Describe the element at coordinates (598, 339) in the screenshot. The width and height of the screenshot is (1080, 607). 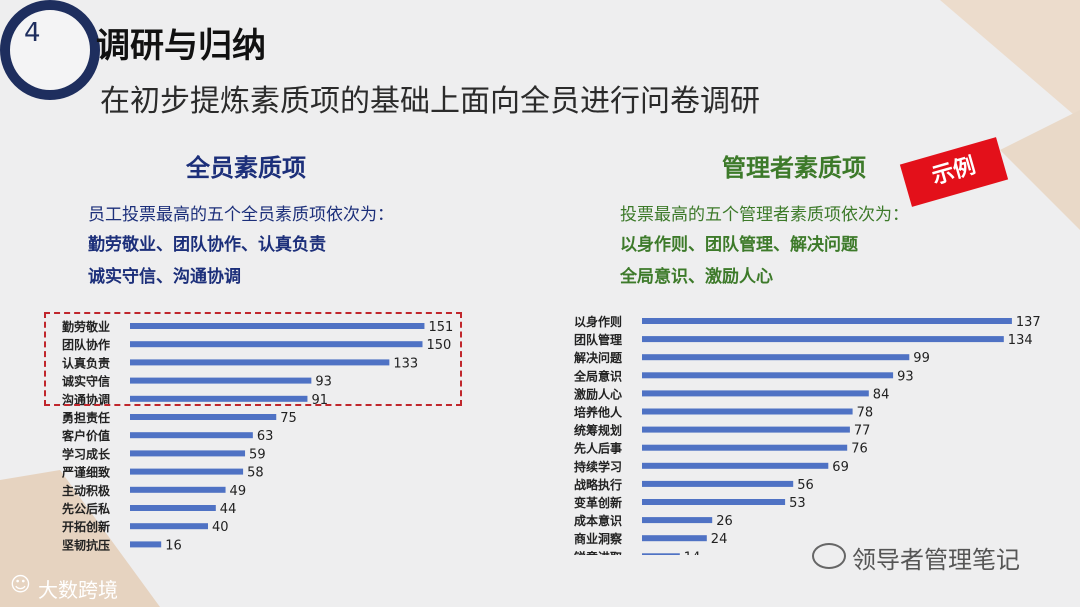
I see `category-label: 团队管理` at that location.